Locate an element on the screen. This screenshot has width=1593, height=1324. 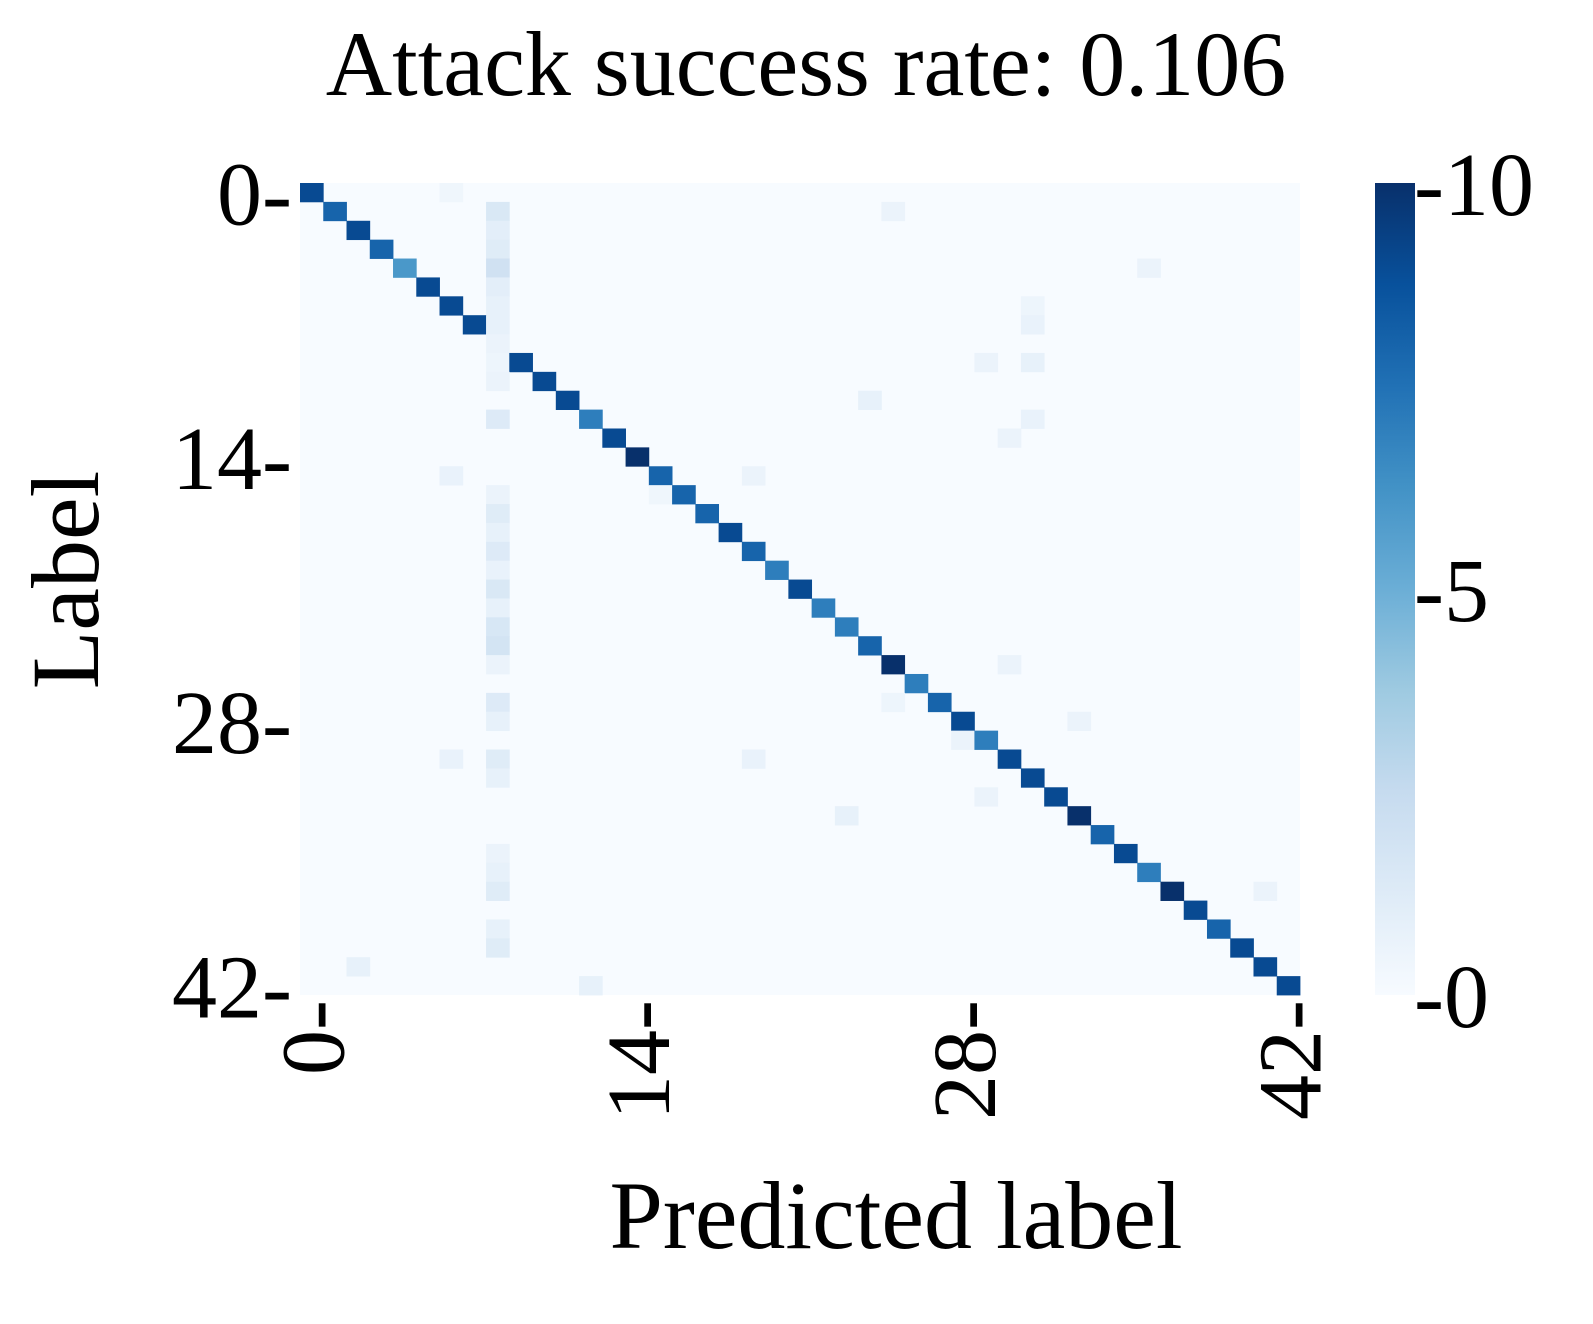
colorbar is located at coordinates (1395, 589).